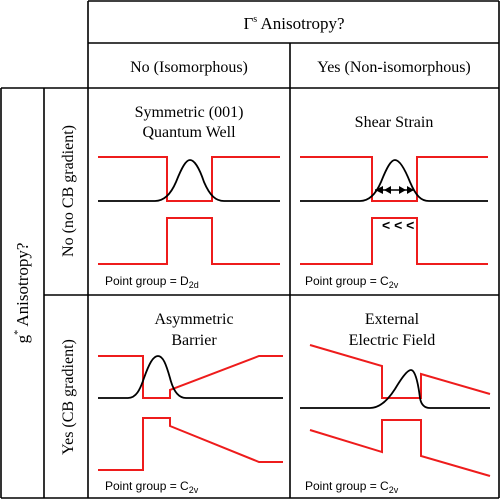 Image resolution: width=500 pixels, height=499 pixels. I want to click on external-title-line2: Electric Field, so click(392, 340).